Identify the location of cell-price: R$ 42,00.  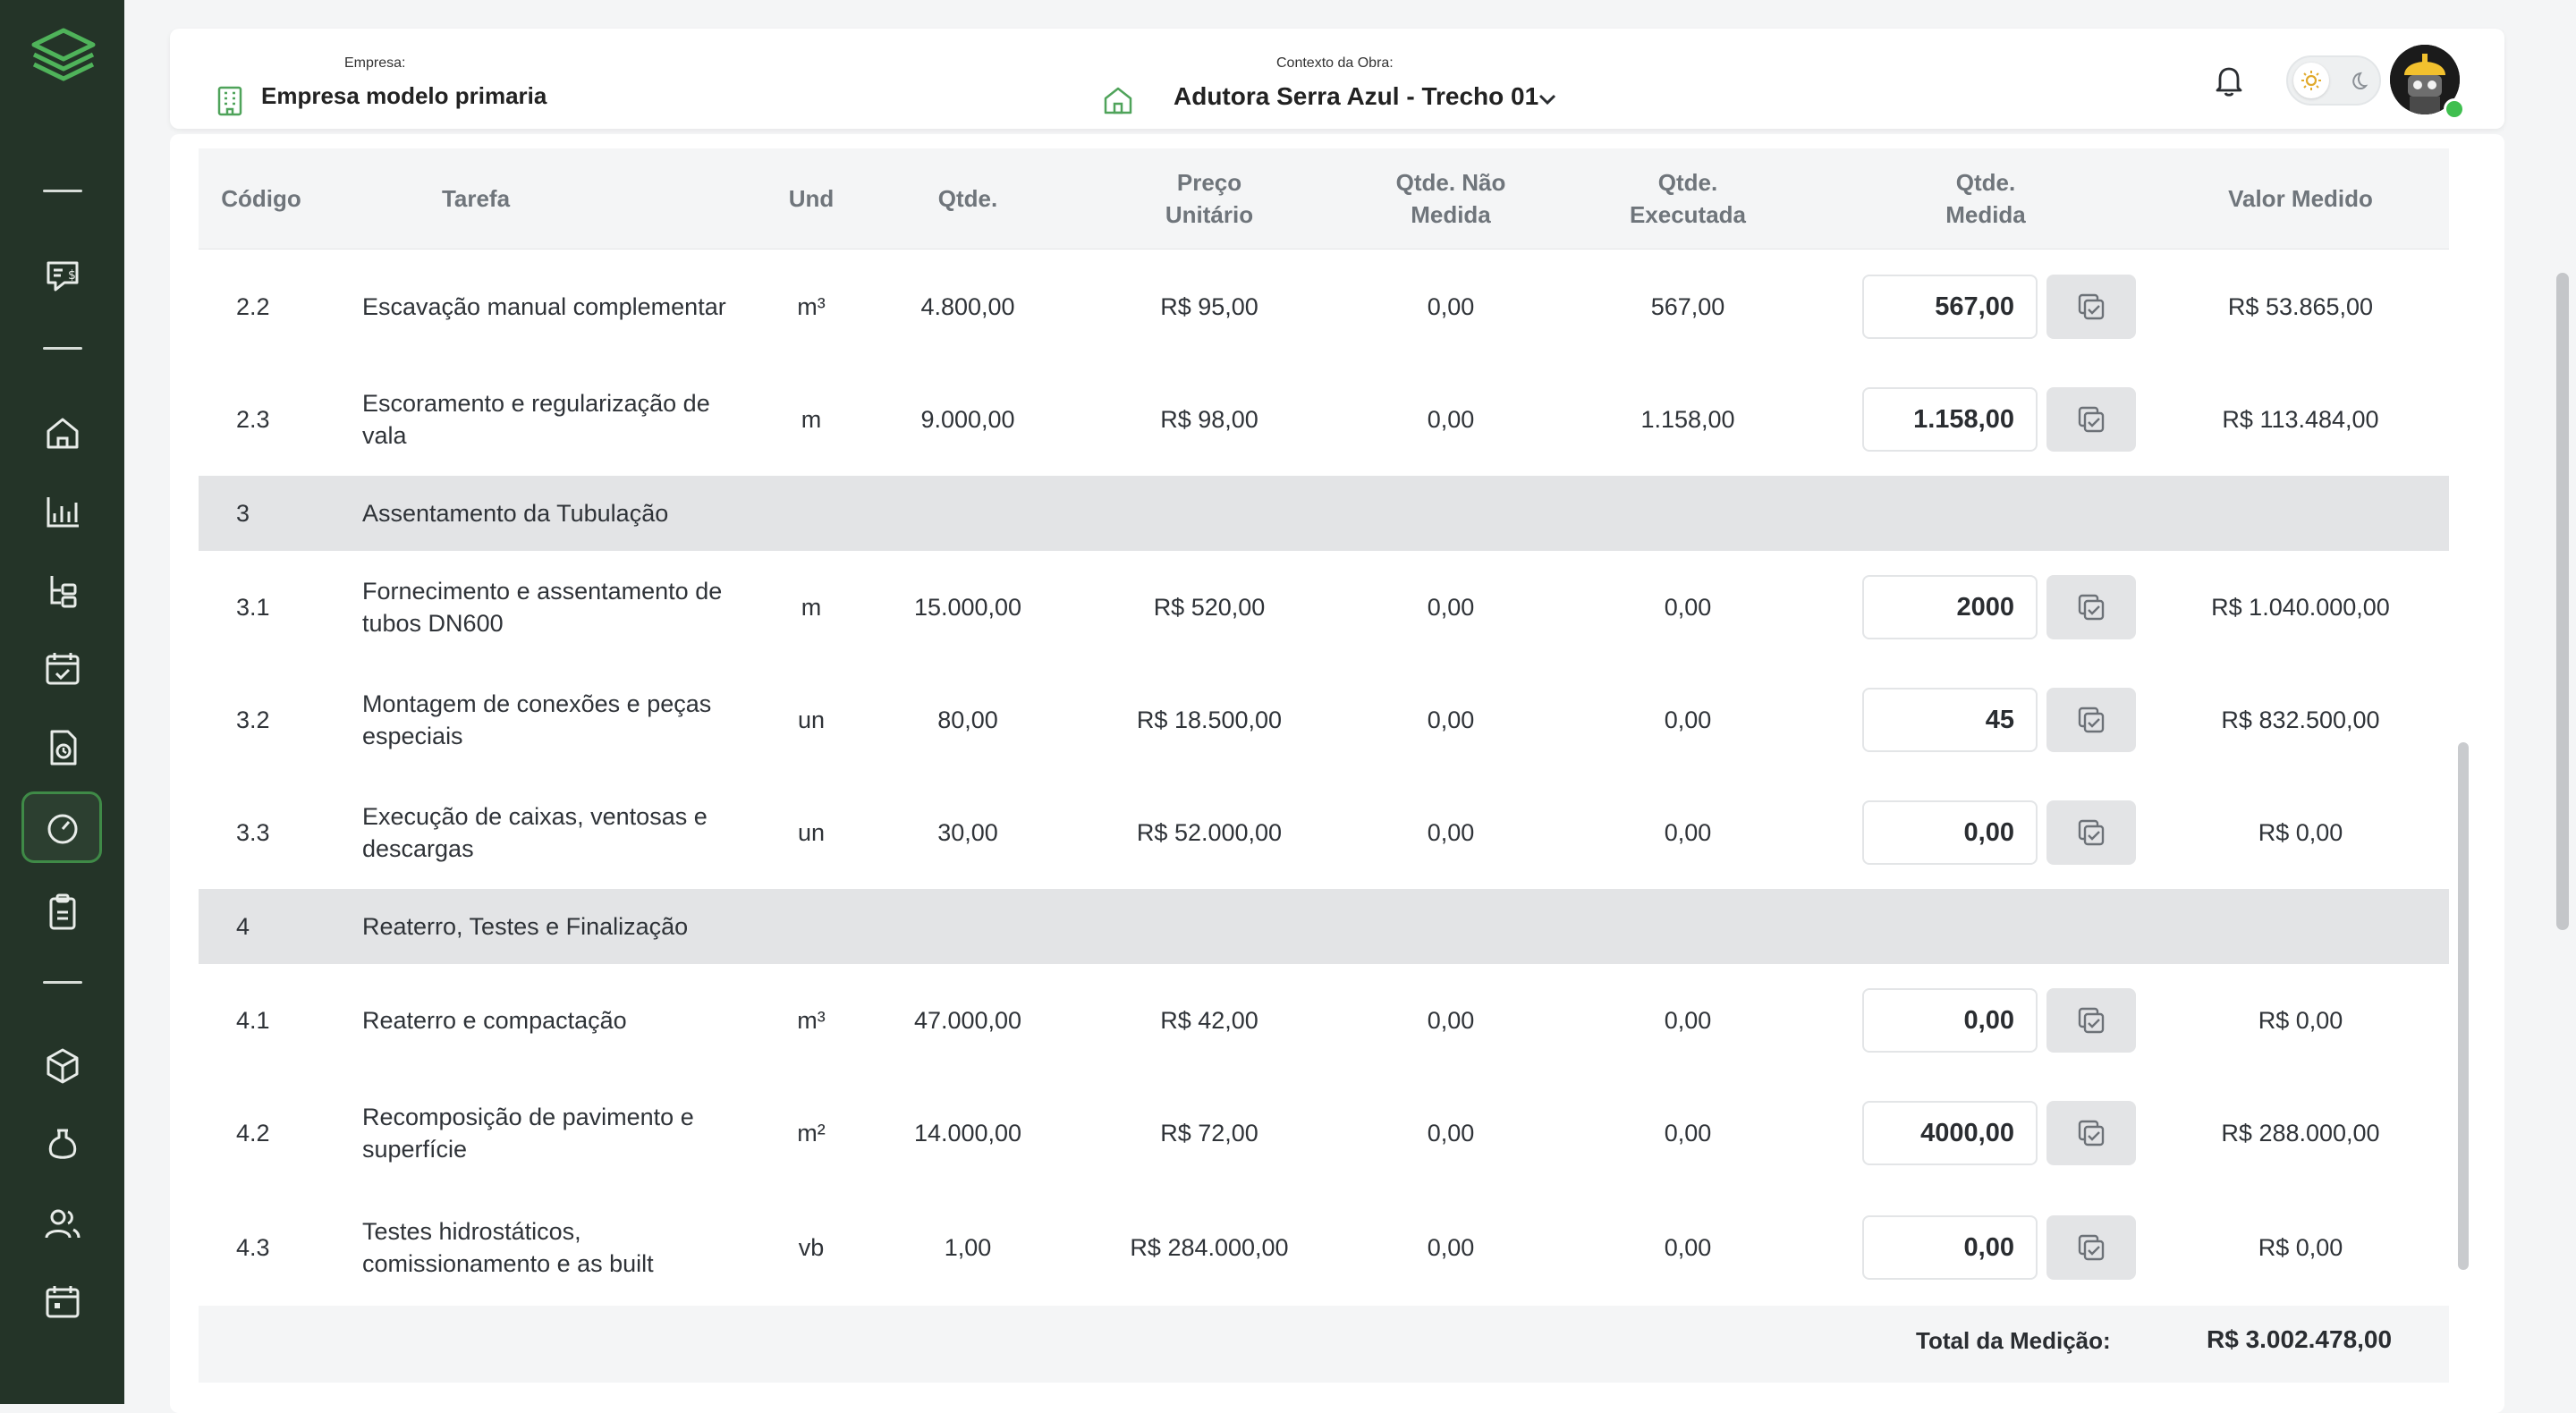
(1209, 1020).